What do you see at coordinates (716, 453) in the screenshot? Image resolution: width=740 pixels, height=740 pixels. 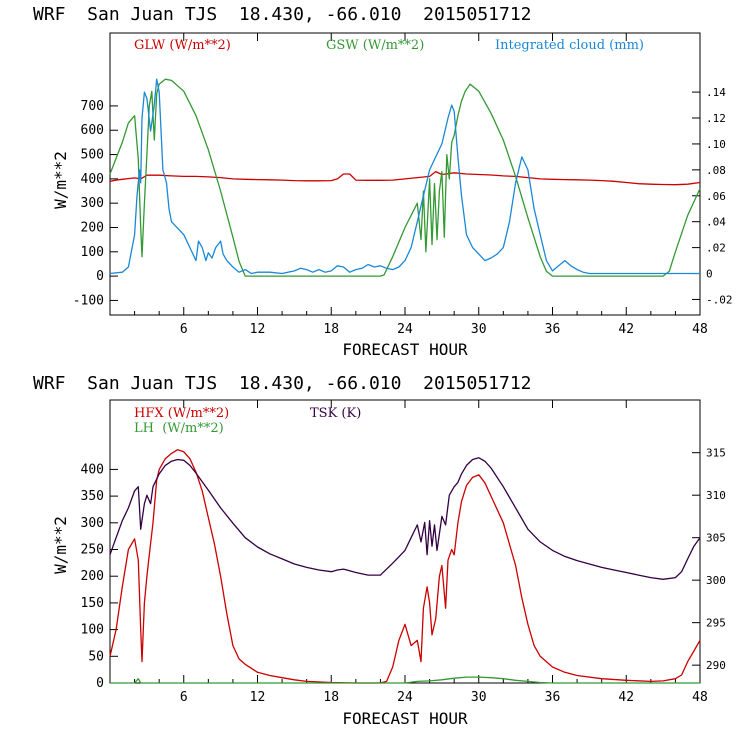 I see `y2-tick-label: 315` at bounding box center [716, 453].